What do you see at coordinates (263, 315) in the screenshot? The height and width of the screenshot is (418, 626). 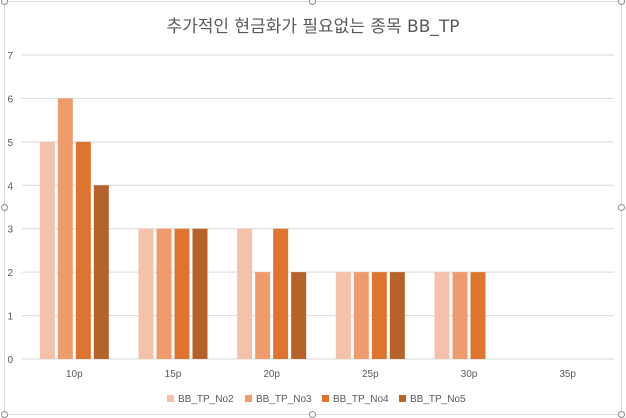 I see `bar-bb-tp-no3-20p` at bounding box center [263, 315].